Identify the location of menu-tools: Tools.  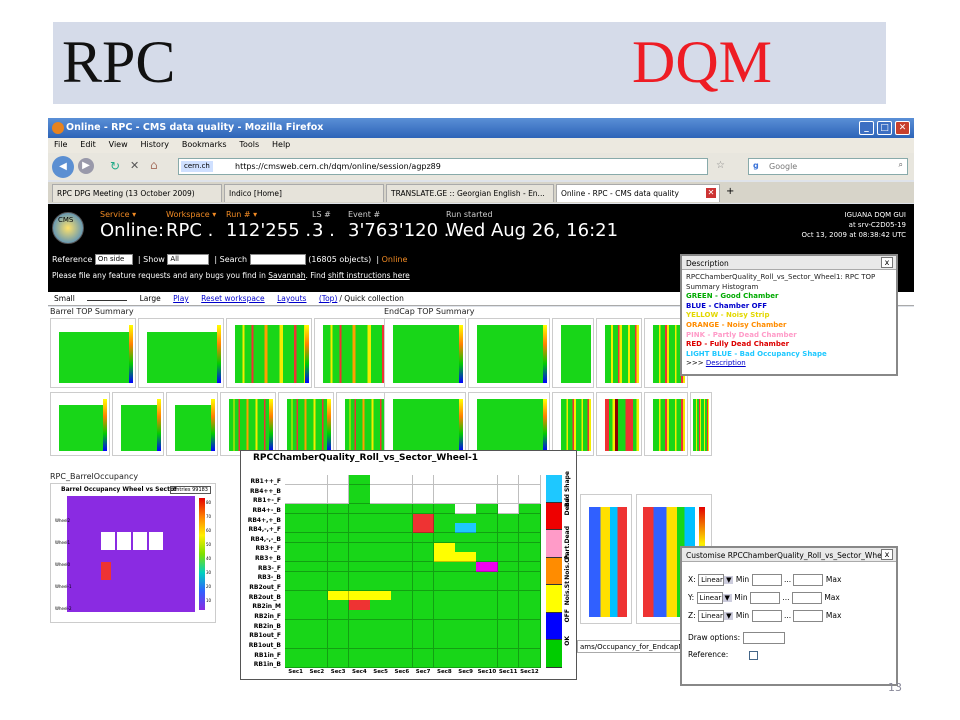
(249, 144).